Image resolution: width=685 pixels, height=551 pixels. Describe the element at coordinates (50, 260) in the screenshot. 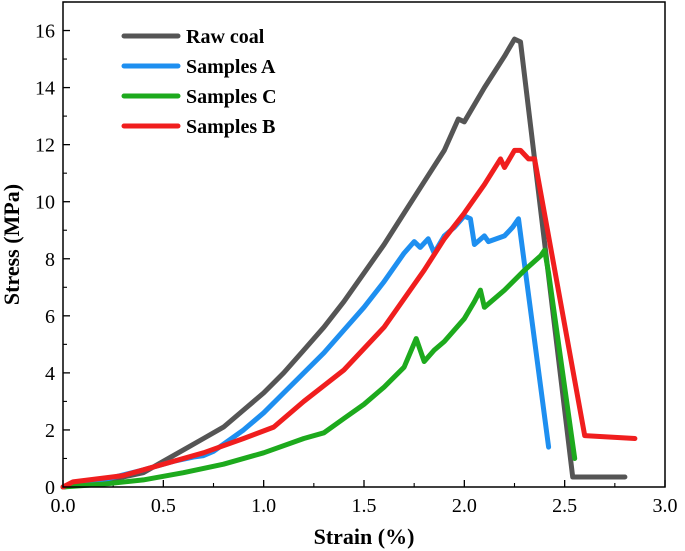

I see `y-tick-label-4: 8` at that location.